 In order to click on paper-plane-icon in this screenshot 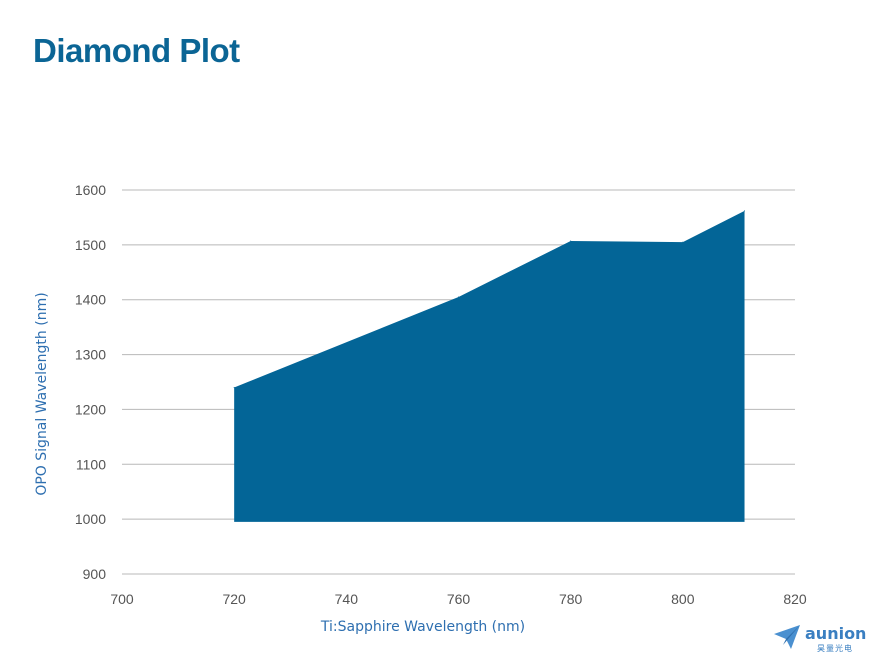, I will do `click(787, 637)`.